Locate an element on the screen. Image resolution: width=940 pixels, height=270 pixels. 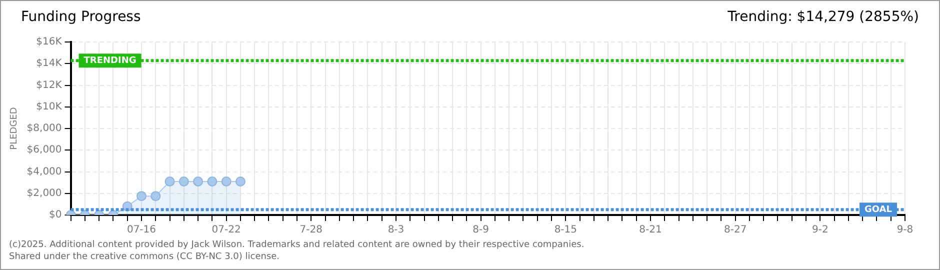
x-tick-label: 9-2 is located at coordinates (820, 230).